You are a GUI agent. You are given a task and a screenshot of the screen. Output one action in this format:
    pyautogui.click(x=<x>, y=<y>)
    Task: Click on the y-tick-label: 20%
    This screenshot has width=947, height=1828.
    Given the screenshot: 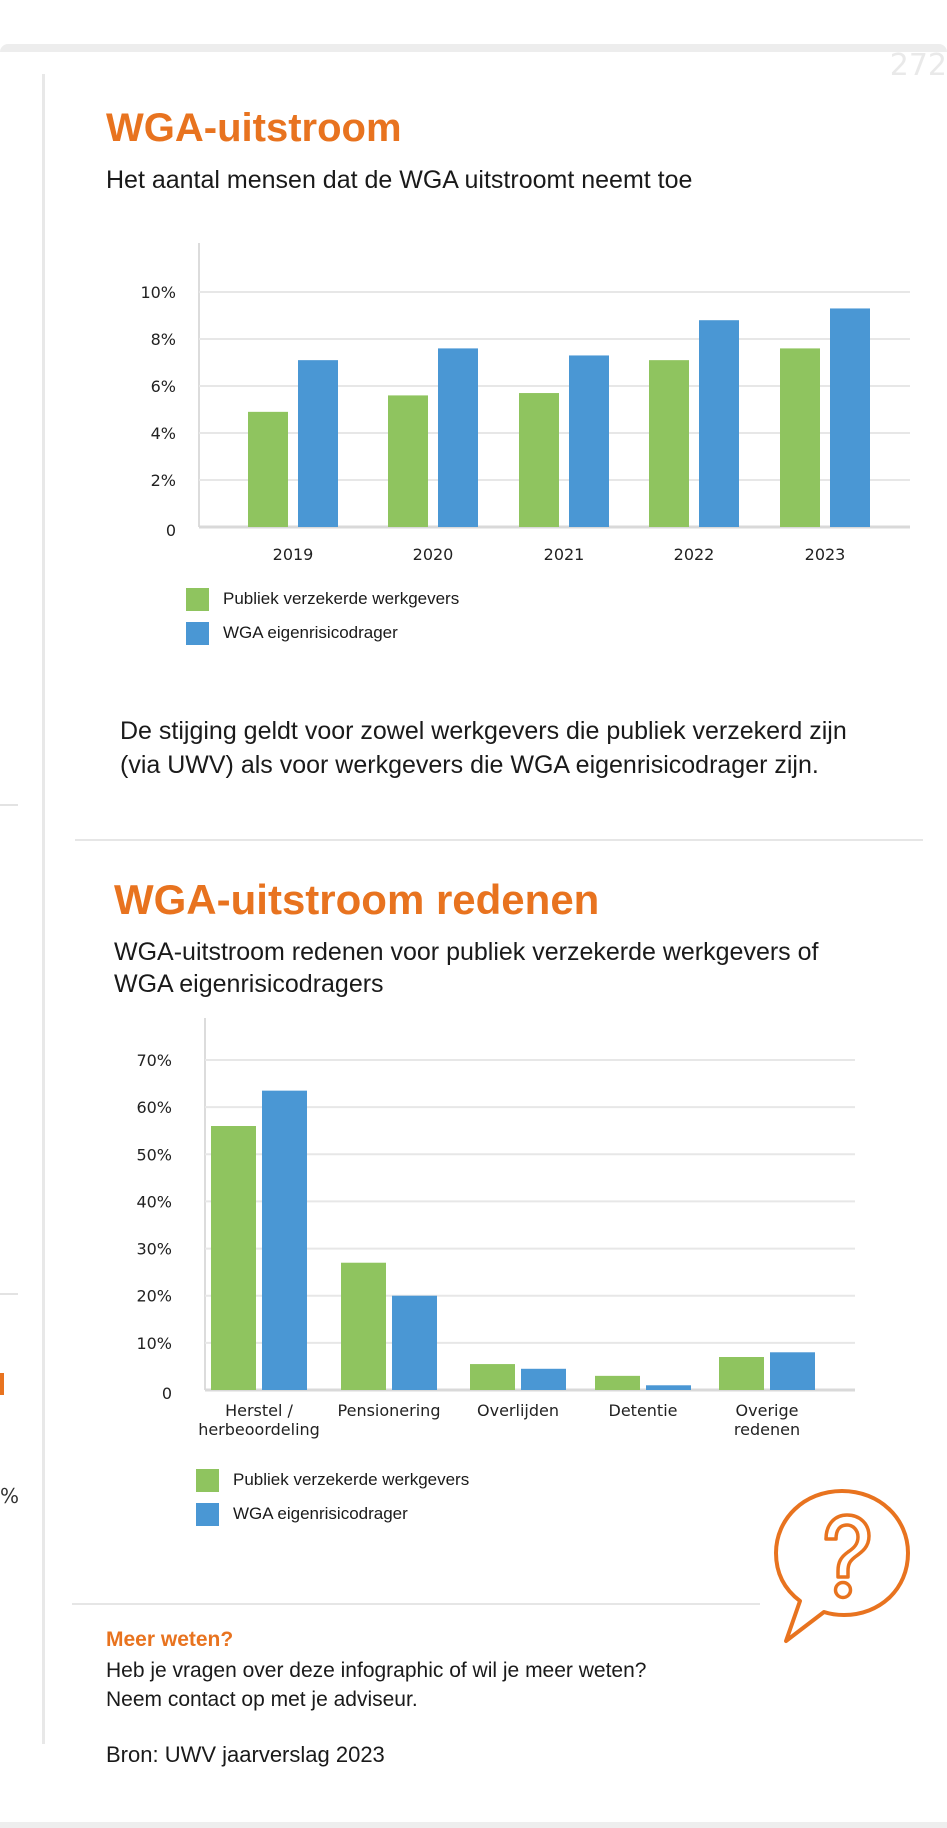 What is the action you would take?
    pyautogui.click(x=154, y=1296)
    